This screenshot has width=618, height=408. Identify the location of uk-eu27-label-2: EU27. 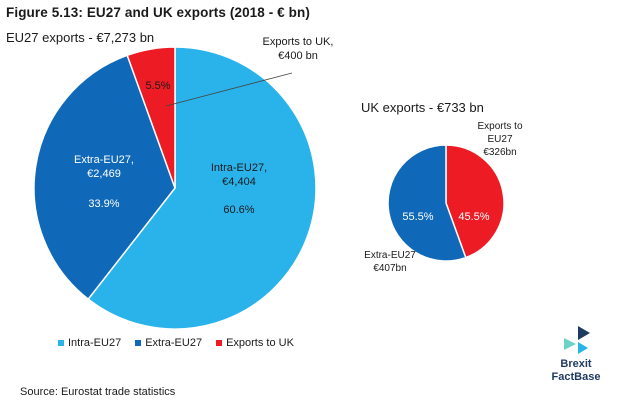
(499, 139).